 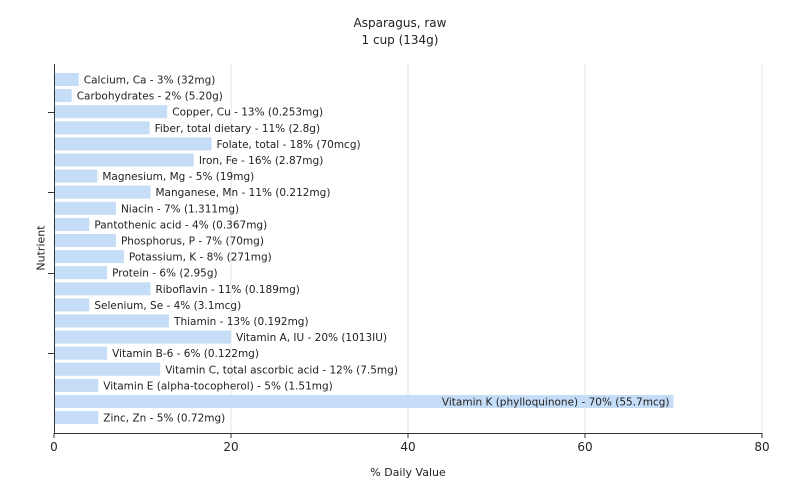 I want to click on x-tick-label: 80, so click(x=761, y=447).